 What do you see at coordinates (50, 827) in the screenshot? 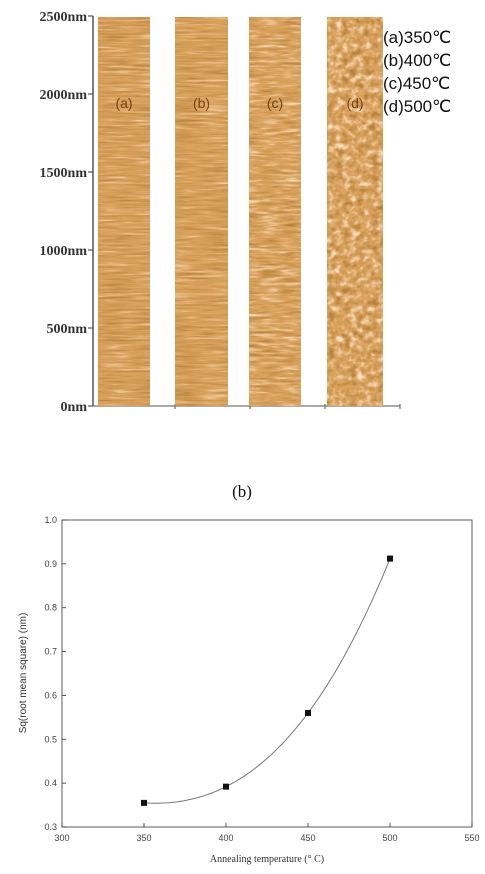
I see `y-tick-label: 0.3` at bounding box center [50, 827].